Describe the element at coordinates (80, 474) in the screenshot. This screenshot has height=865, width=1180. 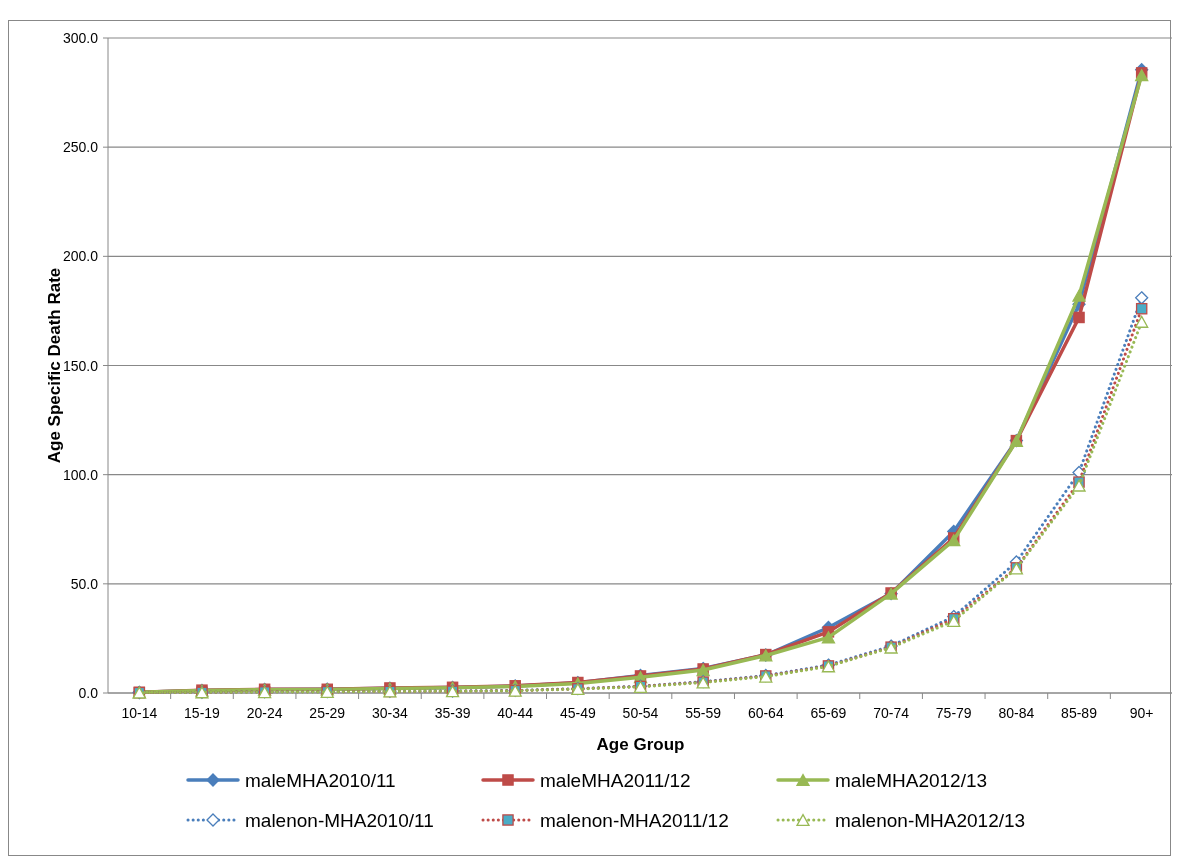
I see `y-tick-label: 100.0` at that location.